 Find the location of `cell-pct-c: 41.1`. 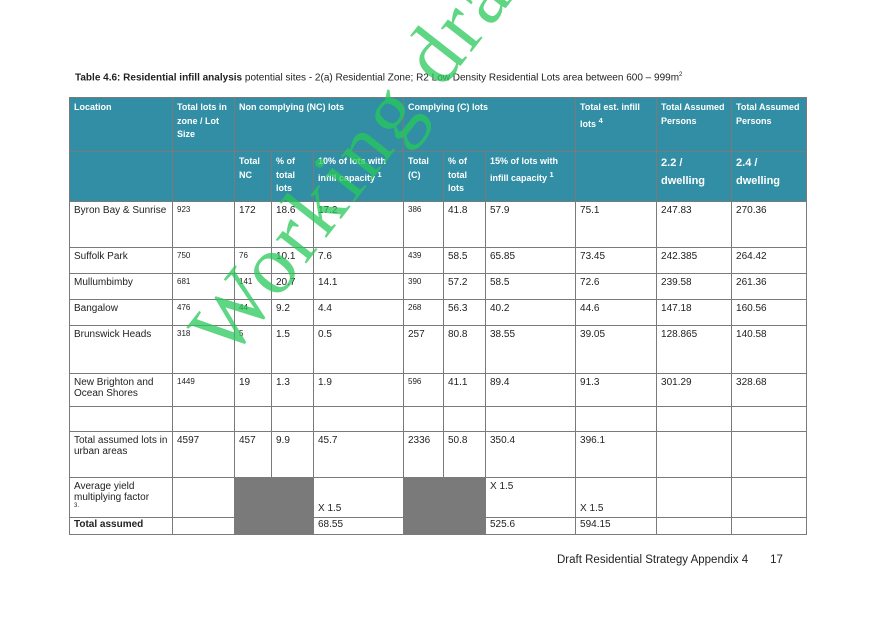

cell-pct-c: 41.1 is located at coordinates (464, 390).